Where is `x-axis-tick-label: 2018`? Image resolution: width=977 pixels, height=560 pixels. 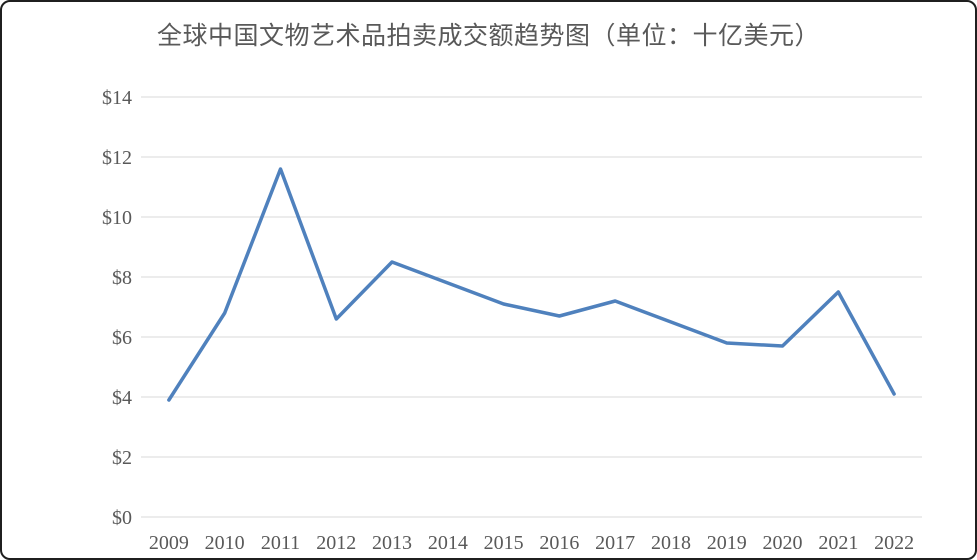 x-axis-tick-label: 2018 is located at coordinates (671, 543).